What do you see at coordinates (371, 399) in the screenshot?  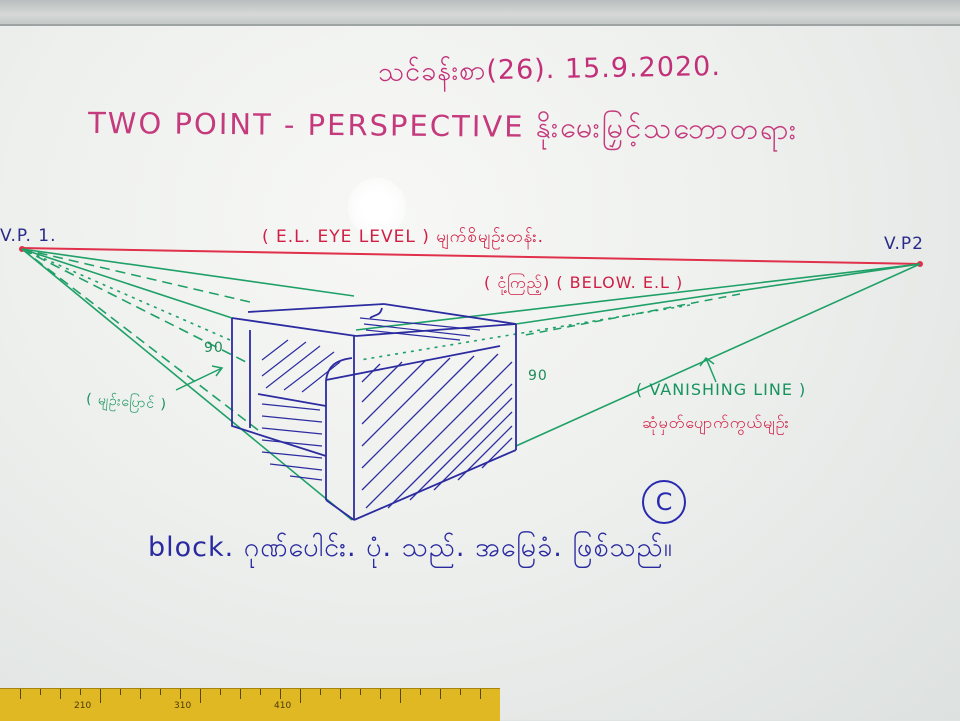 I see `block-inner-hatching` at bounding box center [371, 399].